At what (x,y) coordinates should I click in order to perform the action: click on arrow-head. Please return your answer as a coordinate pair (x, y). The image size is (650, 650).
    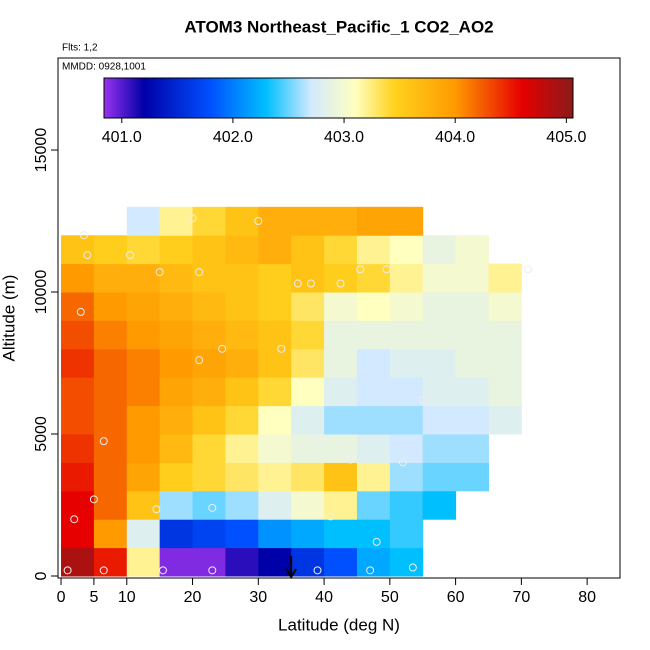
    Looking at the image, I should click on (291, 573).